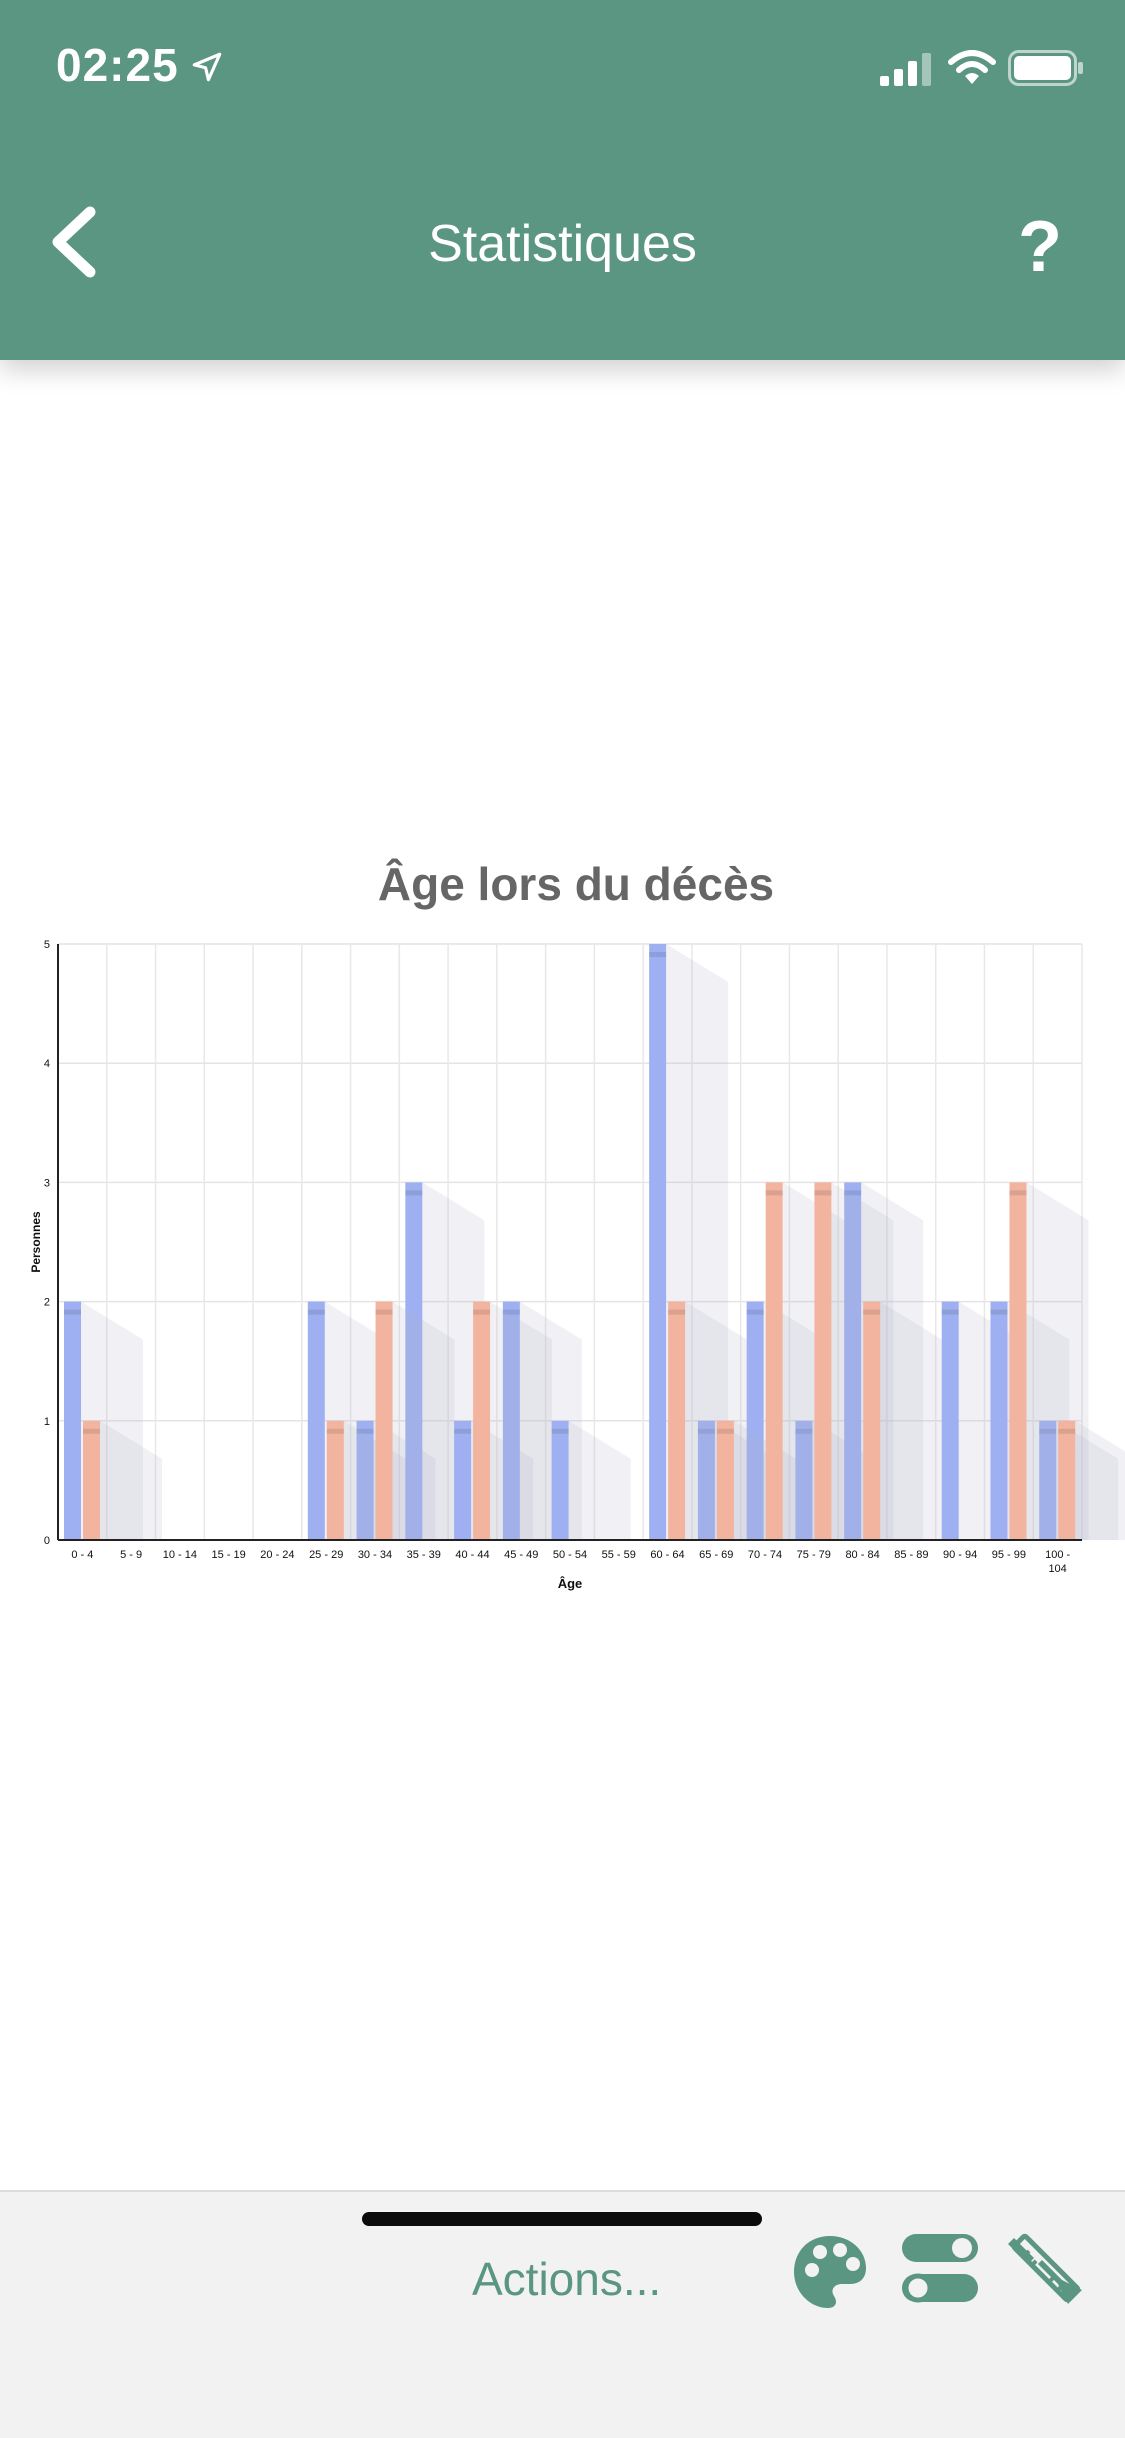 The height and width of the screenshot is (2438, 1125). Describe the element at coordinates (47, 1303) in the screenshot. I see `y-tick-label: 2` at that location.